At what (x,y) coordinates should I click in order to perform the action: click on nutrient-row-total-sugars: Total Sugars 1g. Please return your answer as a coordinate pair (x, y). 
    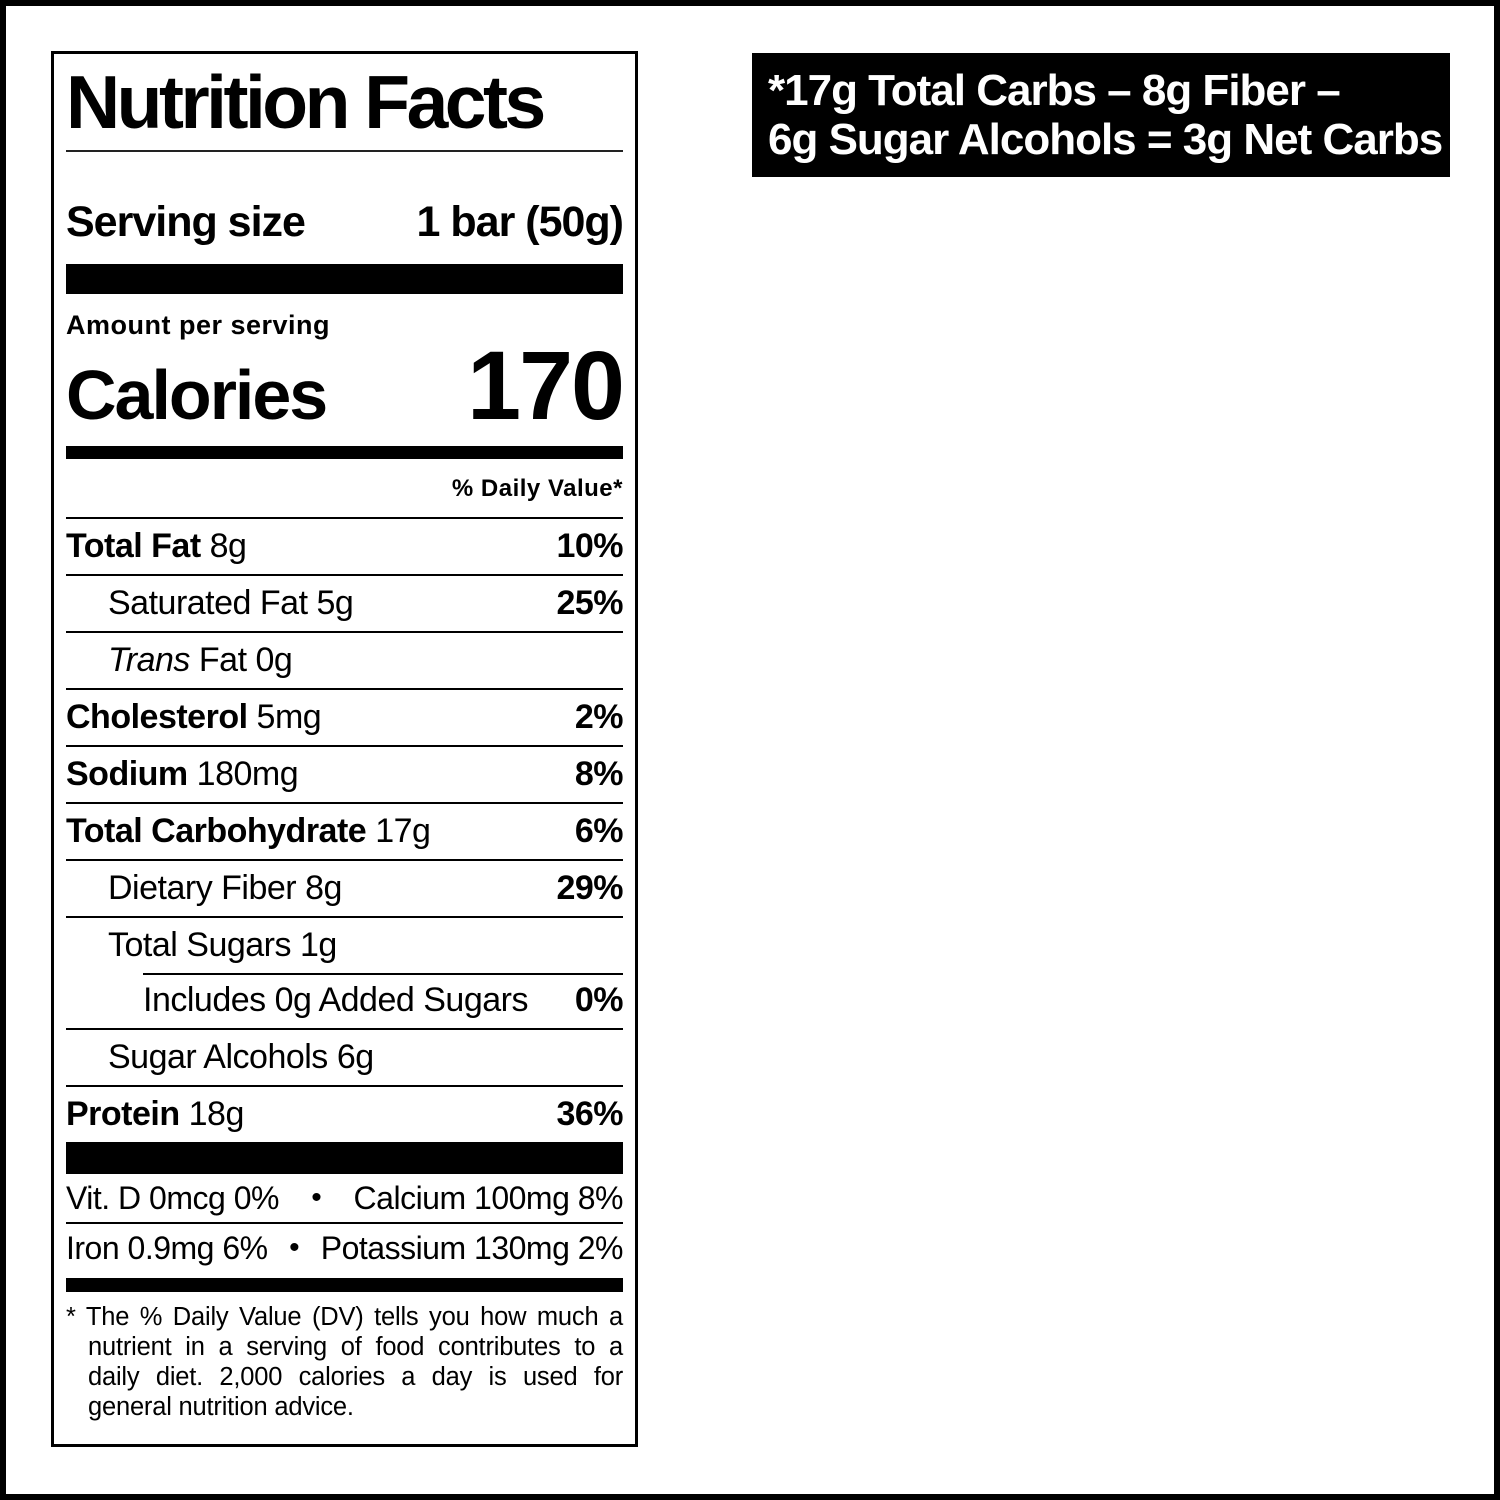
    Looking at the image, I should click on (344, 944).